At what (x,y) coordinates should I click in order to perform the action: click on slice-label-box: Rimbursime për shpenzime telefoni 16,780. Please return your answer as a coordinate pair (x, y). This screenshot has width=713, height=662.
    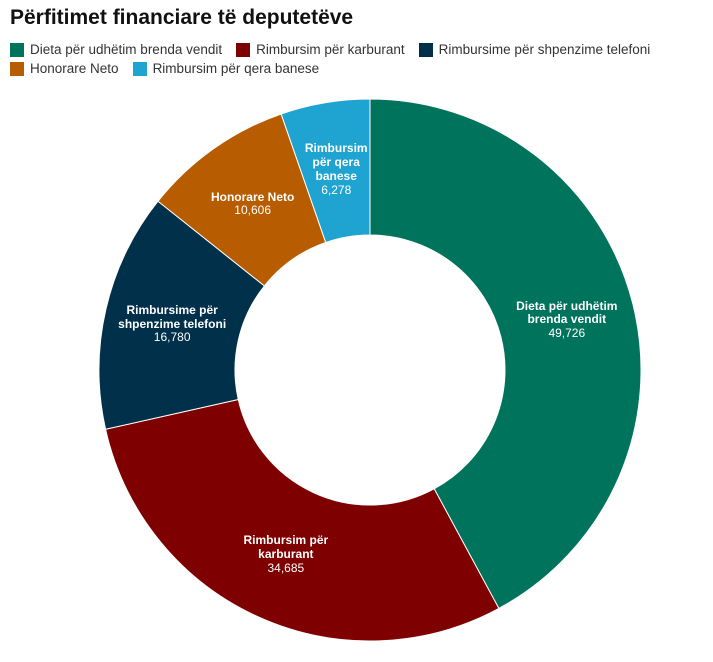
    Looking at the image, I should click on (172, 325).